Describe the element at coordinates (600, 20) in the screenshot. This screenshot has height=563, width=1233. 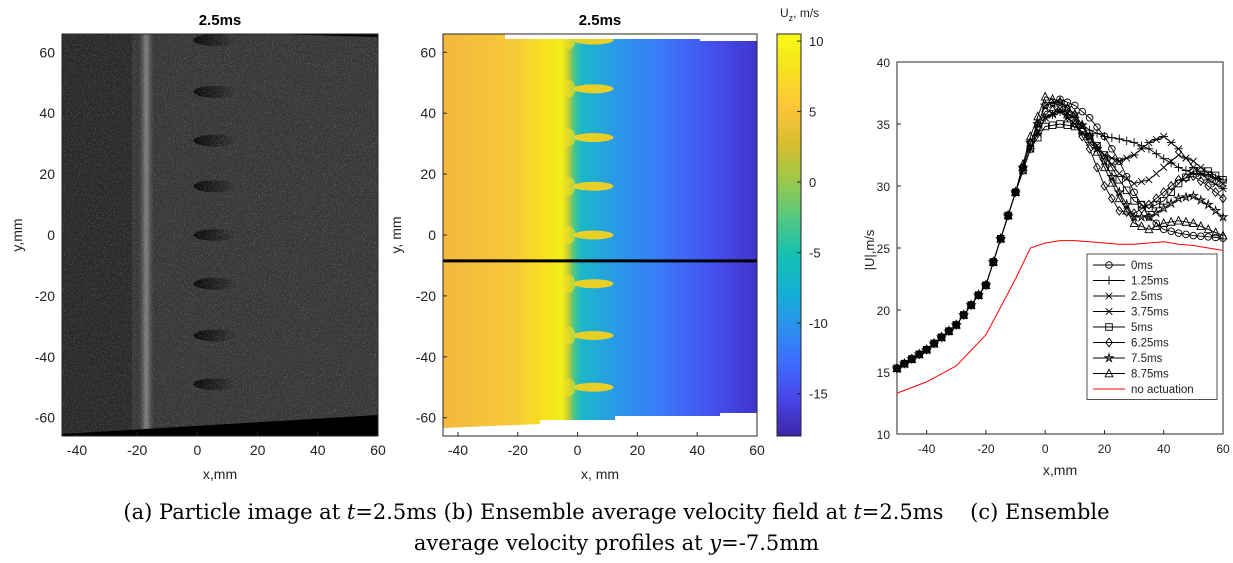
I see `panel-b-title: 2.5ms` at that location.